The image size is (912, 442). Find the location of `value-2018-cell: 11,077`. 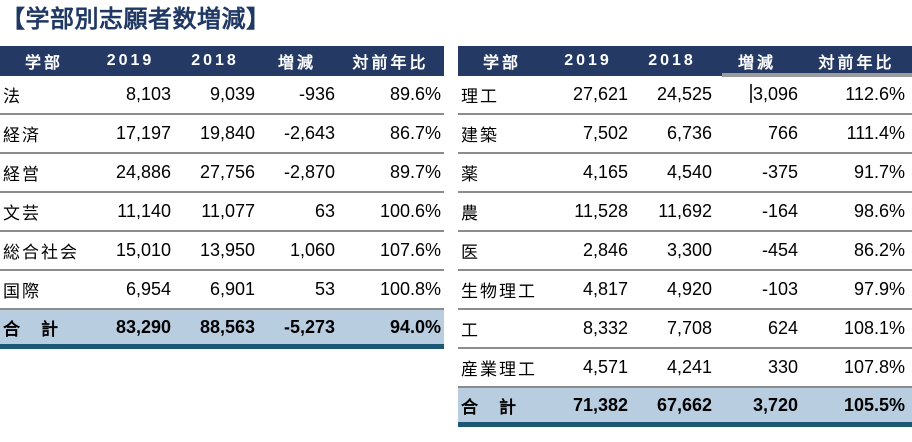

value-2018-cell: 11,077 is located at coordinates (215, 212).